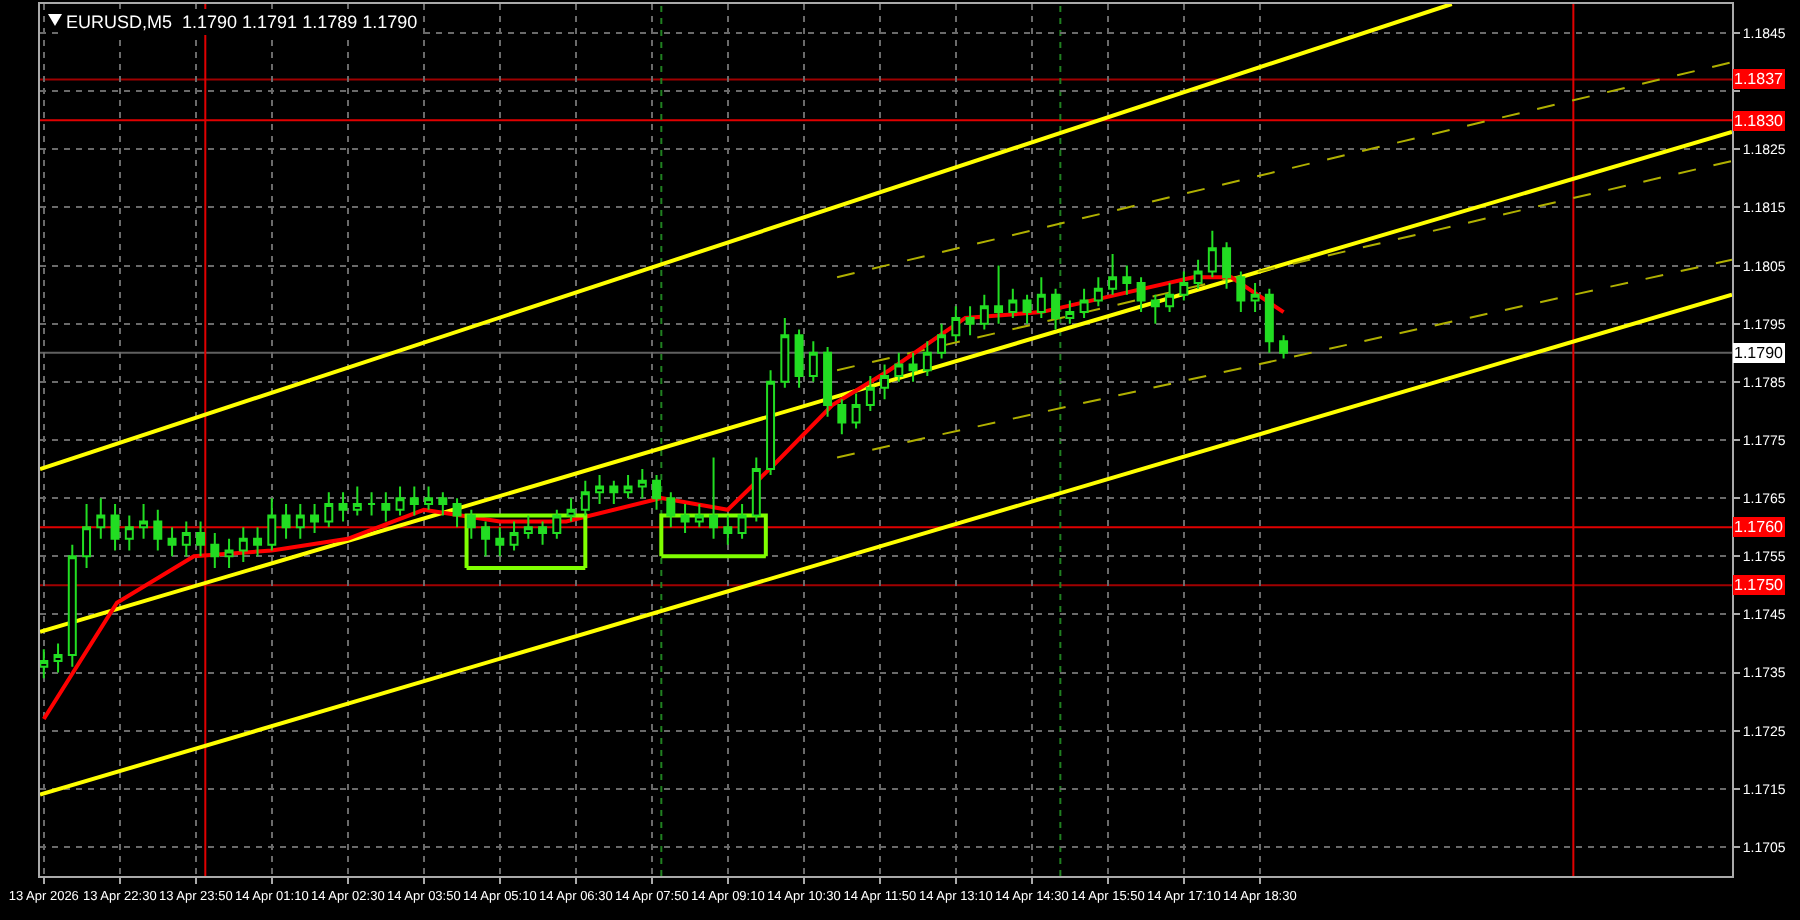  I want to click on ref-line-label: 1.1750, so click(1759, 585).